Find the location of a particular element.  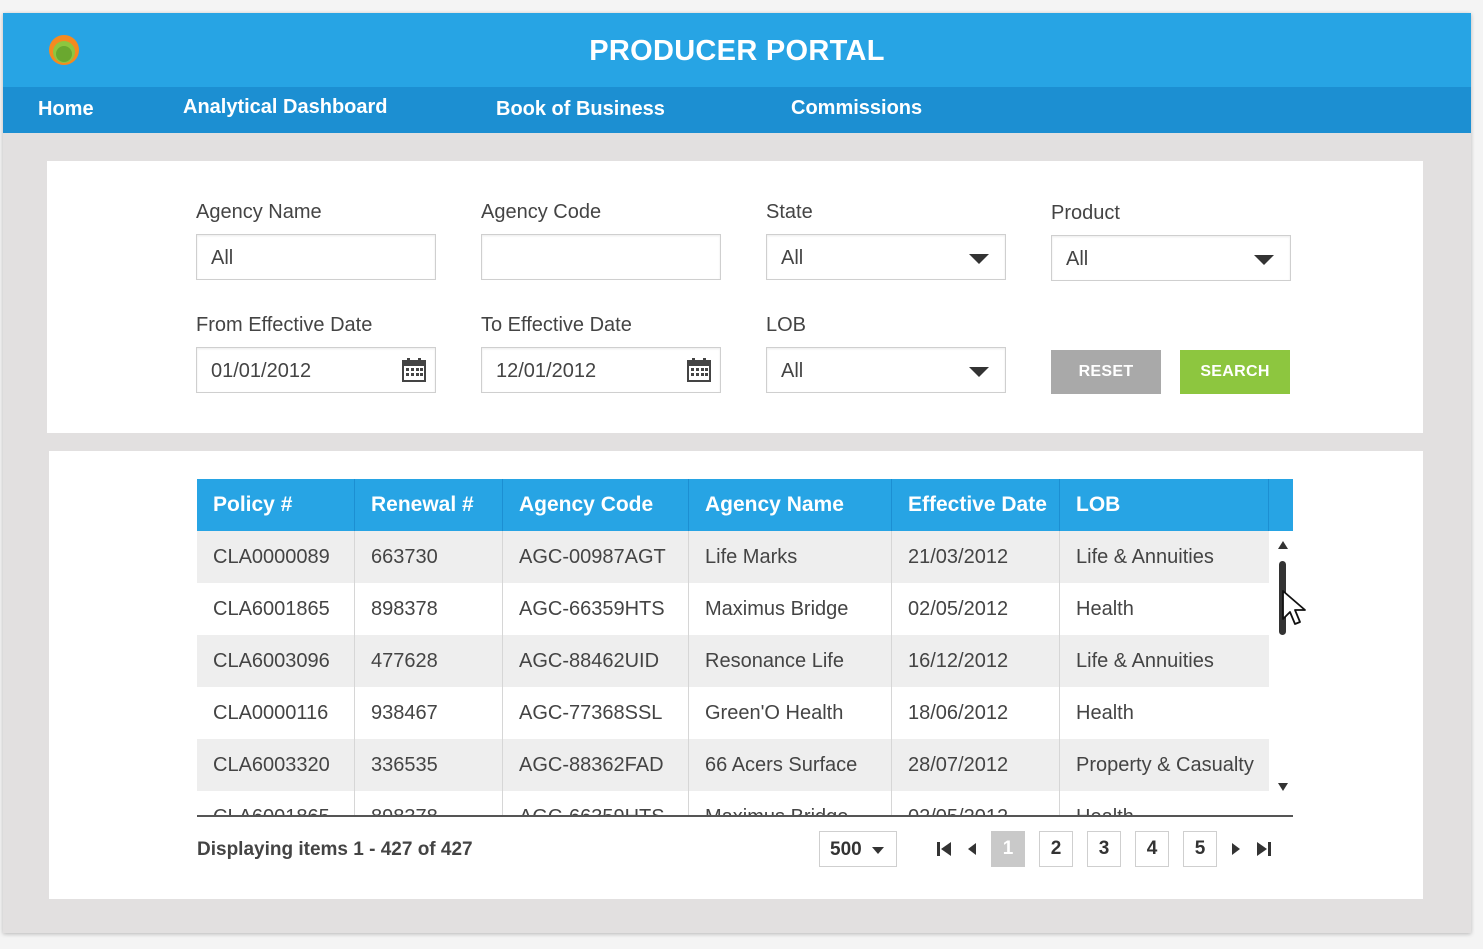

page-5-button: 5 is located at coordinates (1200, 849).